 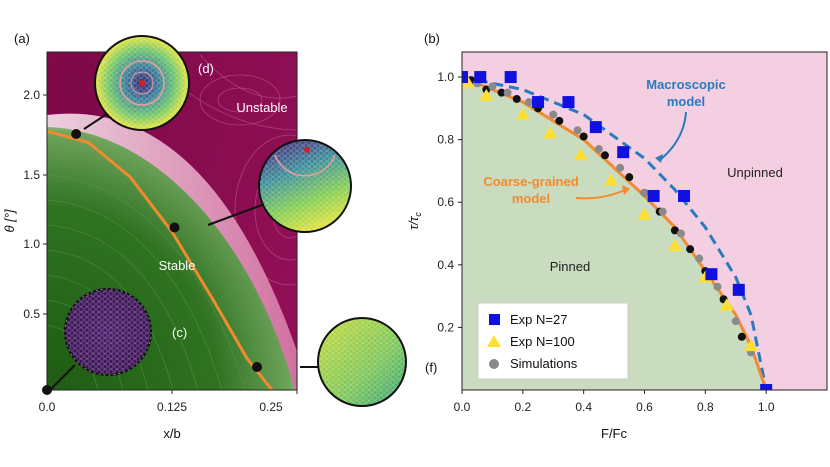 What do you see at coordinates (445, 265) in the screenshot?
I see `ytick-b-label-1: 0.4` at bounding box center [445, 265].